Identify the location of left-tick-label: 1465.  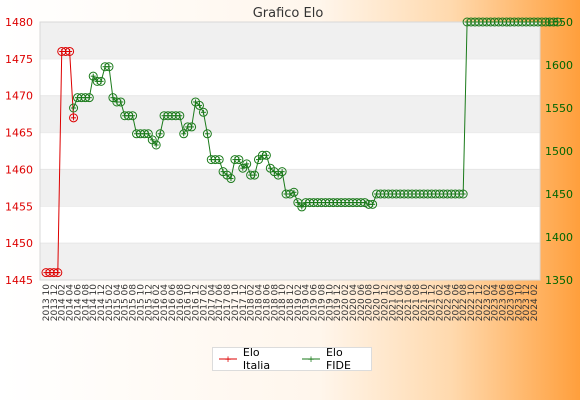
(19, 133).